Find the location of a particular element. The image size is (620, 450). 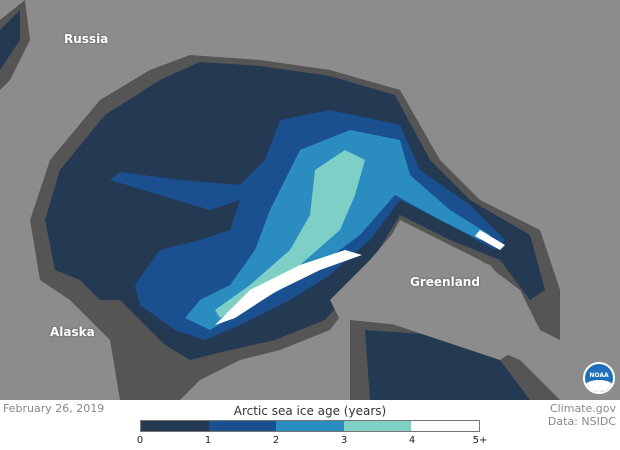

greenland-land is located at coordinates (430, 292).